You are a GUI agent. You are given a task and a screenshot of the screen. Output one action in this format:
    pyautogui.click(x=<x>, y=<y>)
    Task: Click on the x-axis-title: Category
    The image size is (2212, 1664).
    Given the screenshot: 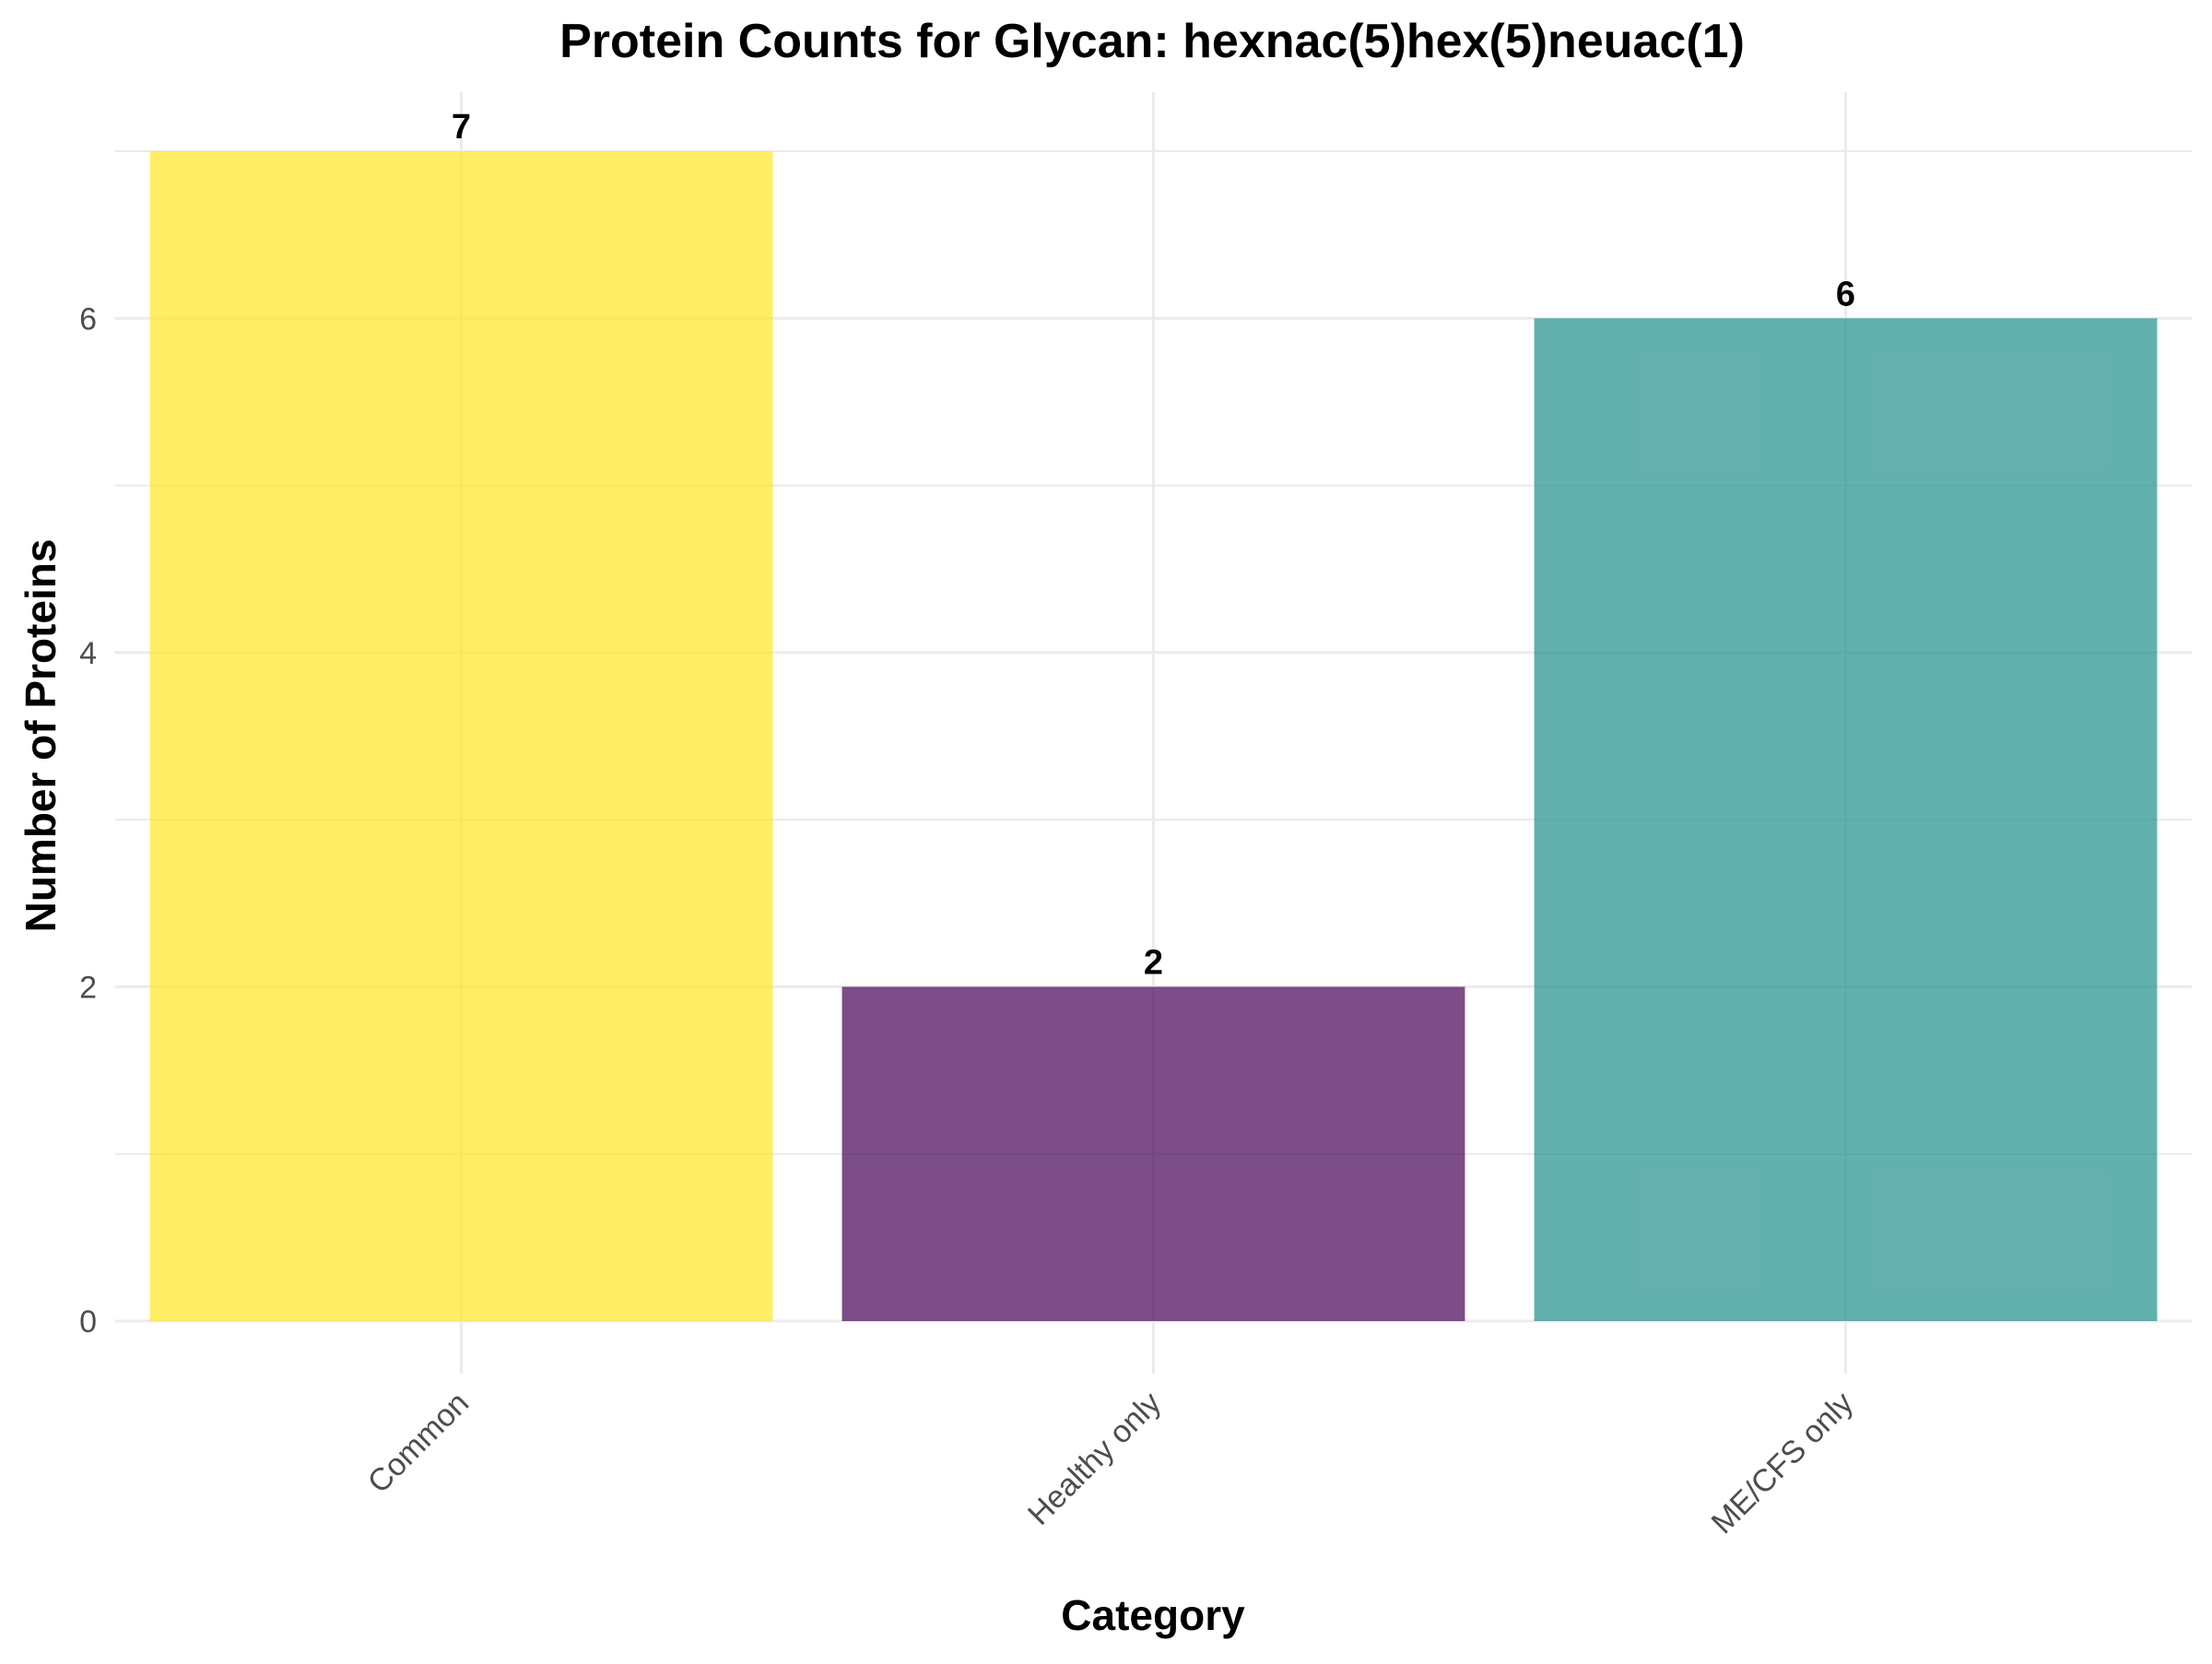 What is the action you would take?
    pyautogui.click(x=1153, y=1615)
    